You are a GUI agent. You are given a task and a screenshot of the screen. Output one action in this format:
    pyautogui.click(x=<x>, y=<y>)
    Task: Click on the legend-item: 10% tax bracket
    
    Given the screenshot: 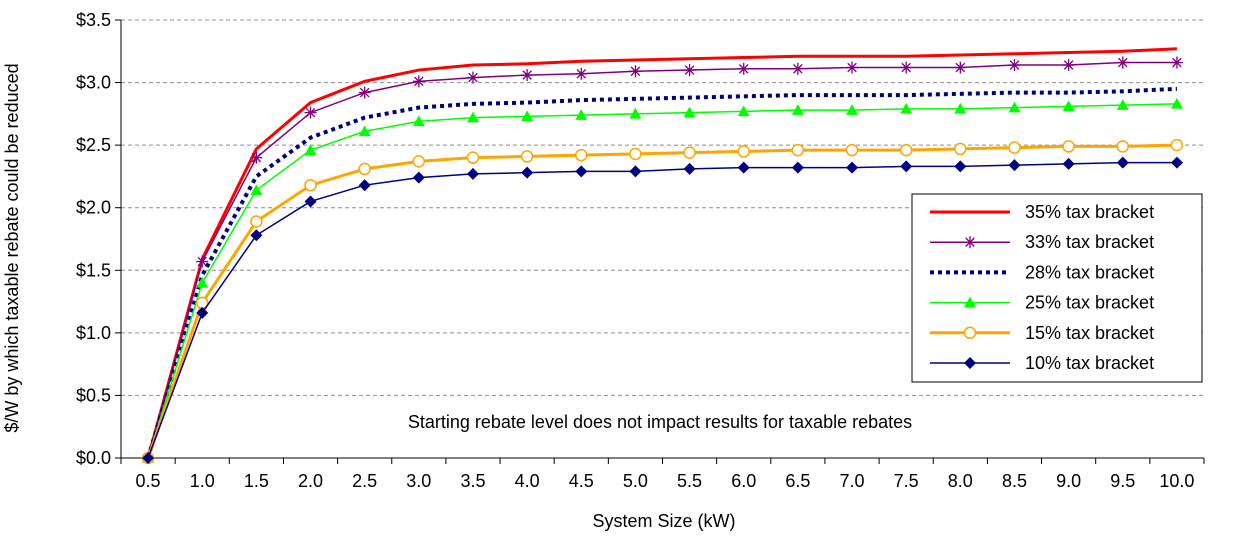 What is the action you would take?
    pyautogui.click(x=1042, y=363)
    